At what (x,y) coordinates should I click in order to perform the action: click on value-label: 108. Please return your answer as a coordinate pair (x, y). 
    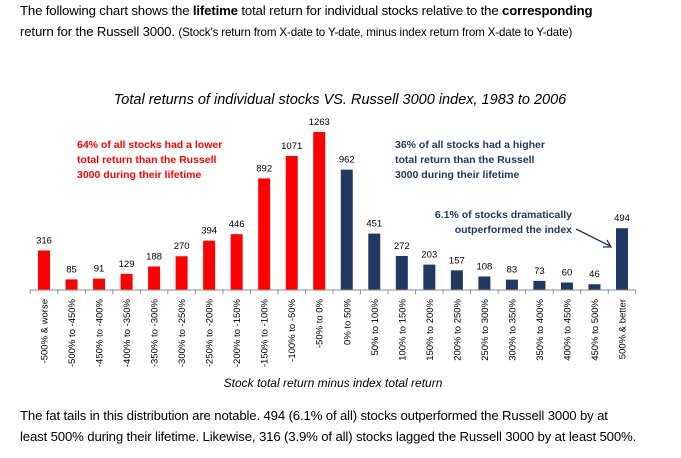
    Looking at the image, I should click on (484, 266).